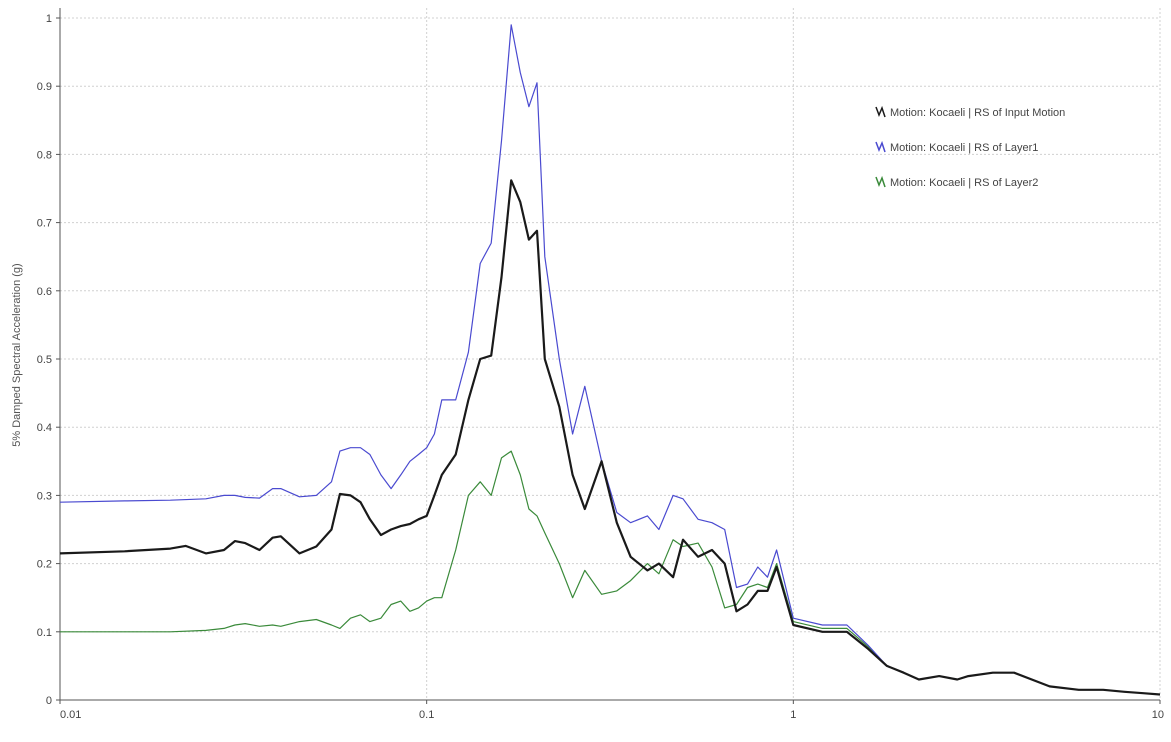  I want to click on x-tick-label: 0.01, so click(70, 715).